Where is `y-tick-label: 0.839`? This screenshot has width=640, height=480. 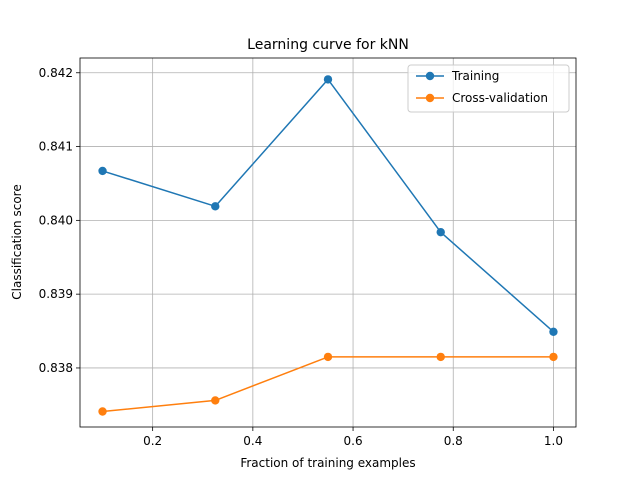
y-tick-label: 0.839 is located at coordinates (56, 294).